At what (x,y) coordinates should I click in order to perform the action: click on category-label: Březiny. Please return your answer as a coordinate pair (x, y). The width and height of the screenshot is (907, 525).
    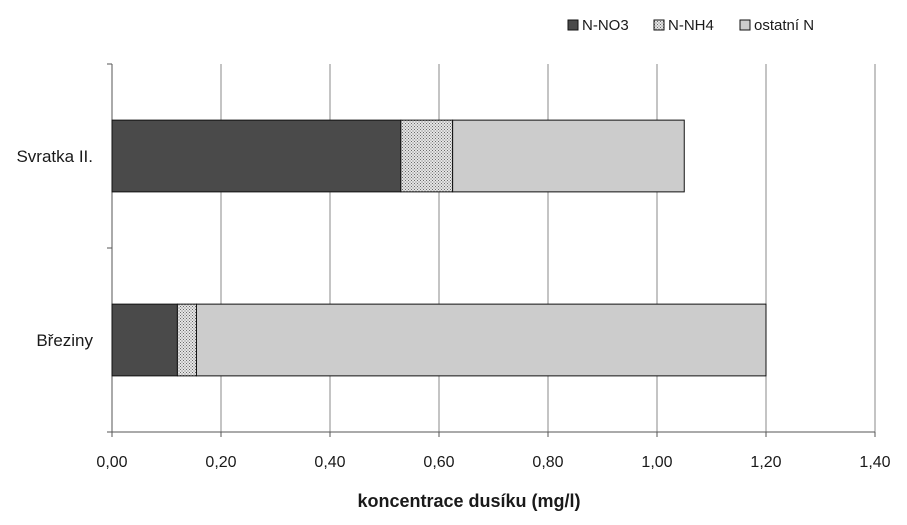
    Looking at the image, I should click on (64, 340).